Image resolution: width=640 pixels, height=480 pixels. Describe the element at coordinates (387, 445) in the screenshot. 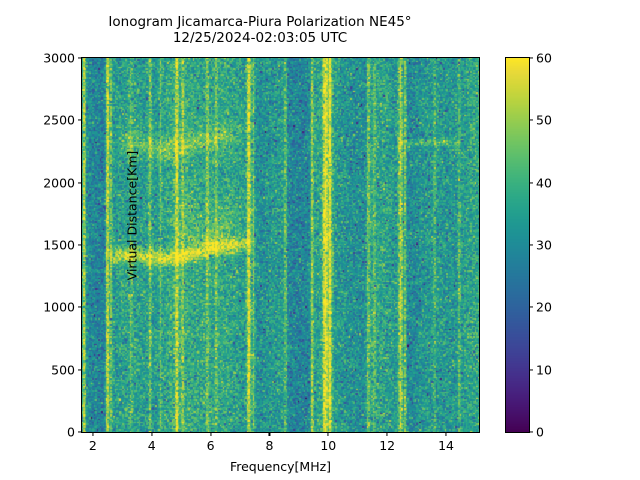

I see `x-tick-label: 12` at that location.